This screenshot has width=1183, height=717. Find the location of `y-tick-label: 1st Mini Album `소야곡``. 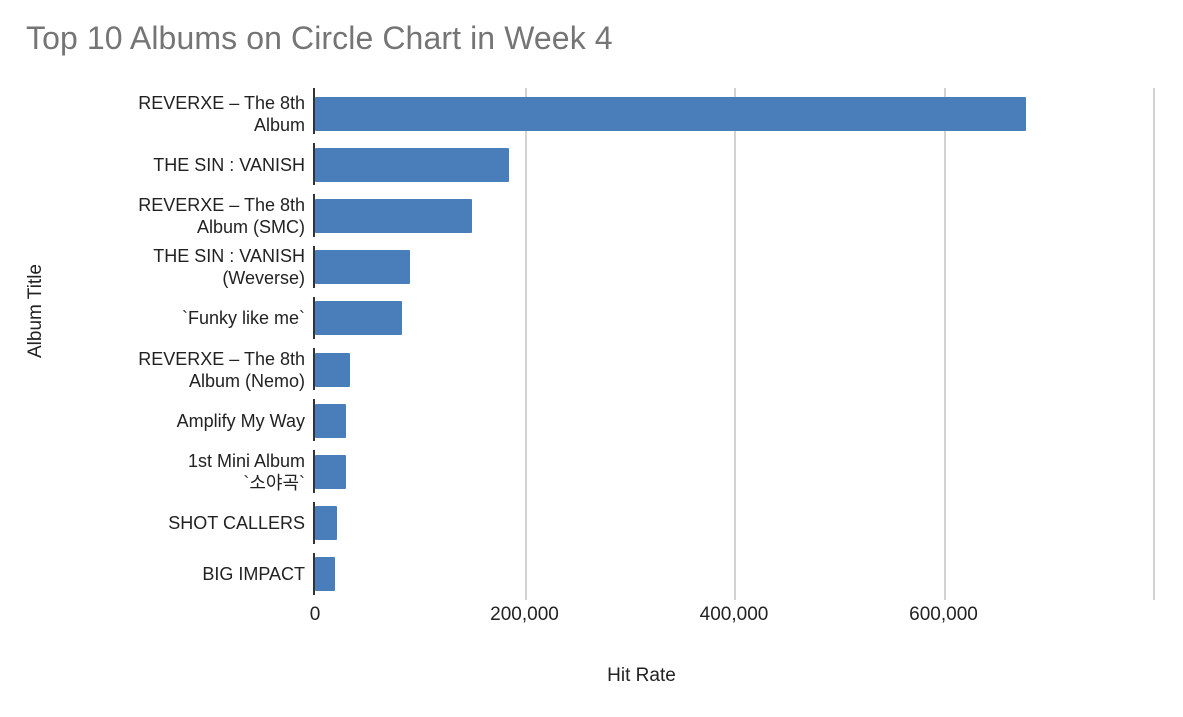

y-tick-label: 1st Mini Album `소야곡` is located at coordinates (246, 472).